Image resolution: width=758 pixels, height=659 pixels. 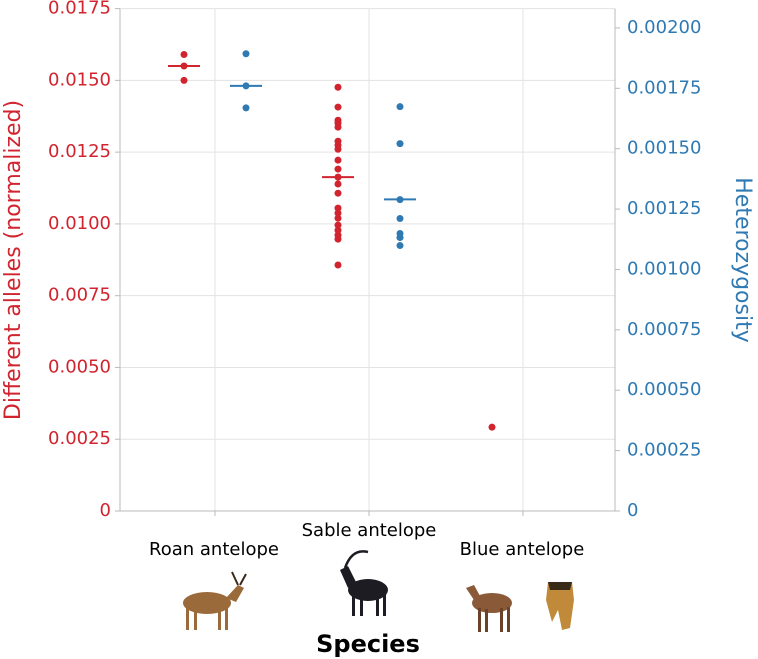 What do you see at coordinates (79, 79) in the screenshot?
I see `y-tick-label: 0.0150` at bounding box center [79, 79].